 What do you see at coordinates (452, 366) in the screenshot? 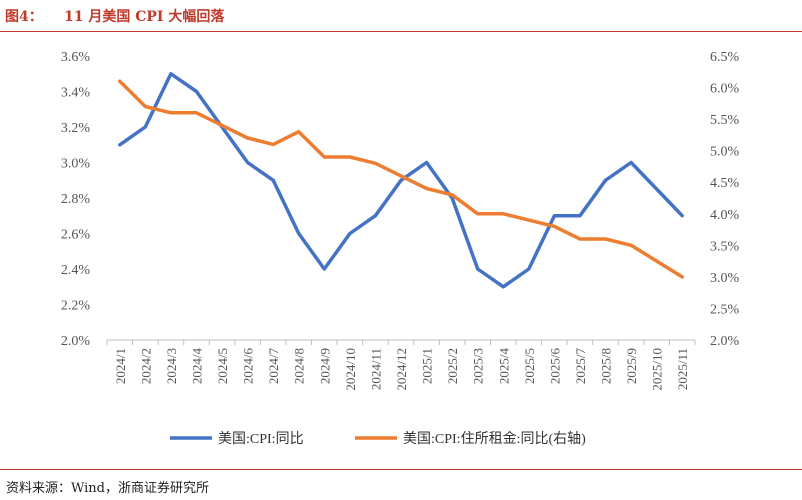
I see `x-tick-label: 2025/2` at bounding box center [452, 366].